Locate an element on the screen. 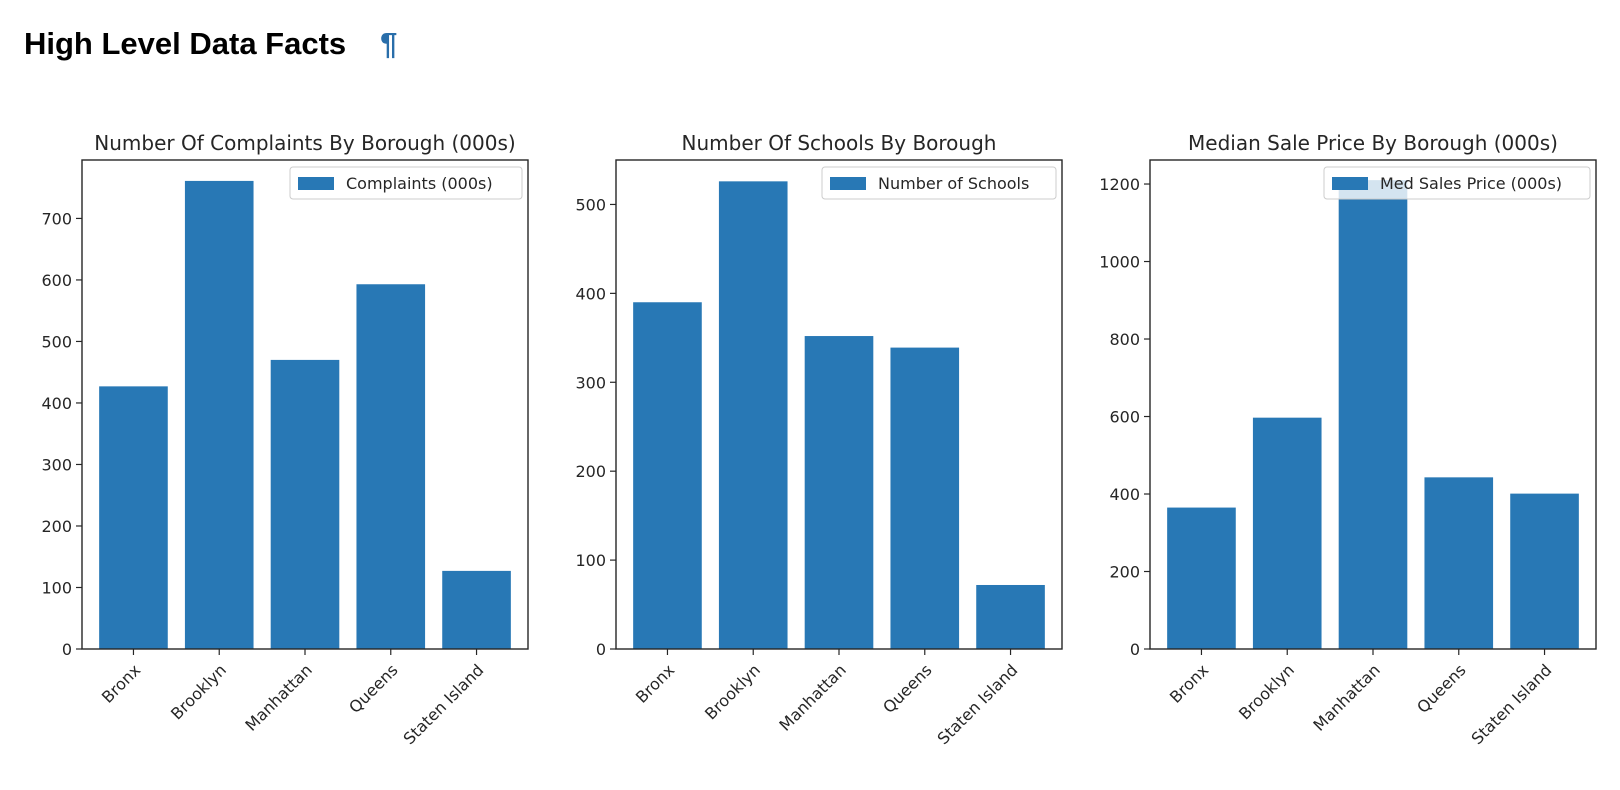 Image resolution: width=1620 pixels, height=790 pixels. legend: Complaints (000s) is located at coordinates (406, 183).